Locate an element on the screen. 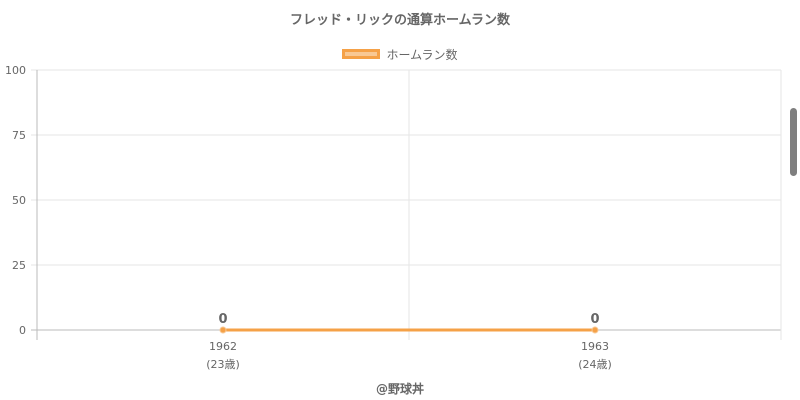 Image resolution: width=800 pixels, height=400 pixels. credit: @野球丼 is located at coordinates (399, 389).